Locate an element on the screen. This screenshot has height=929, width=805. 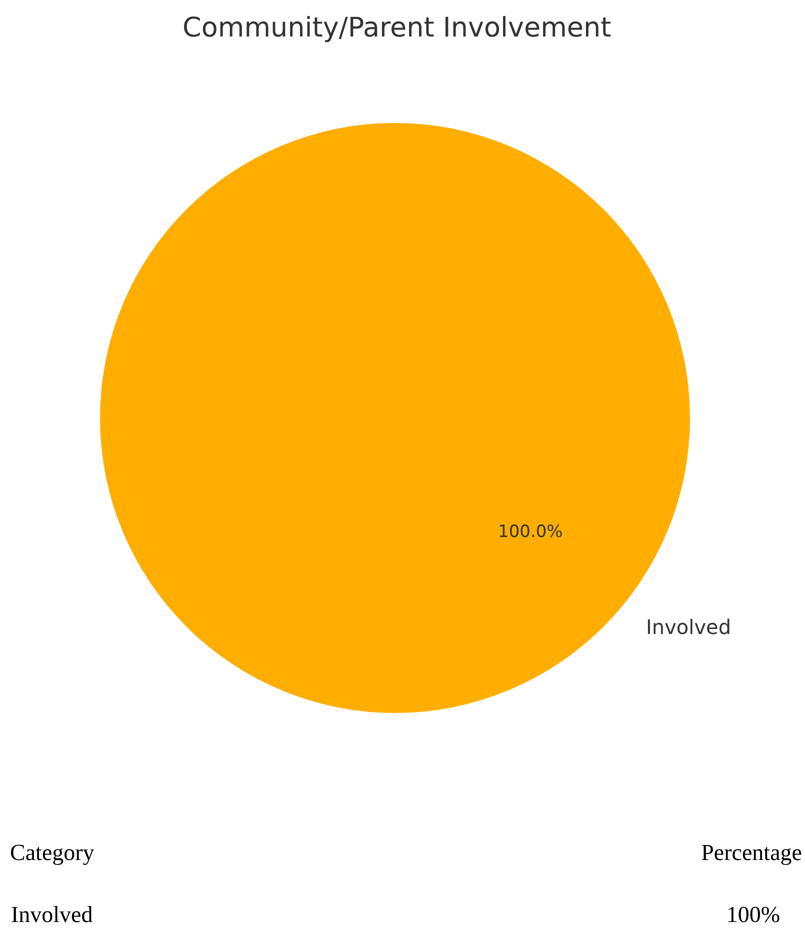
text: Category is located at coordinates (52, 853).